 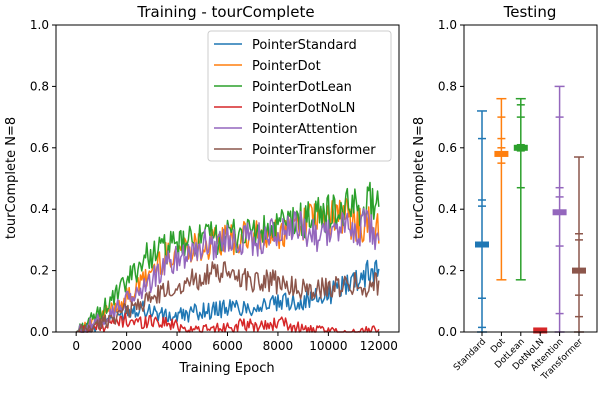 What do you see at coordinates (447, 209) in the screenshot?
I see `testing-y-tick-label: 0.4` at bounding box center [447, 209].